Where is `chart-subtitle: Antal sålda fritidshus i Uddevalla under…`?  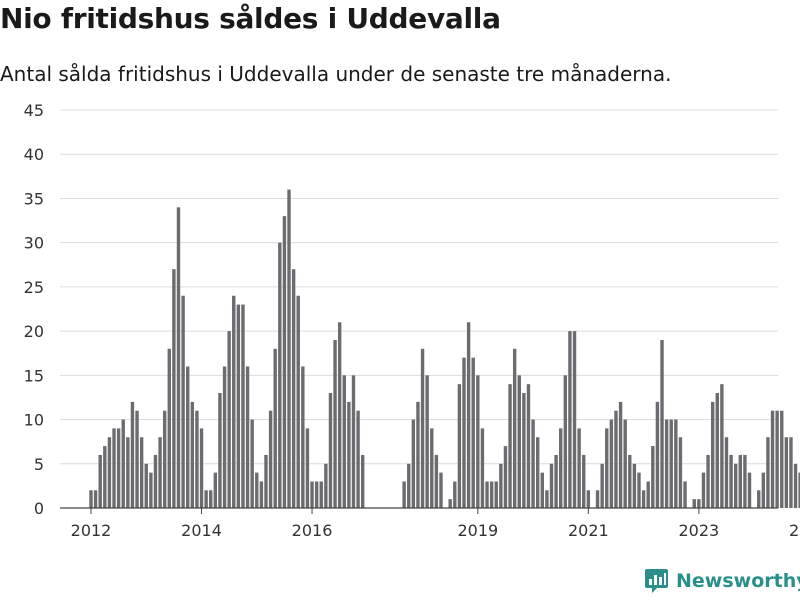
chart-subtitle: Antal sålda fritidshus i Uddevalla under… is located at coordinates (336, 74).